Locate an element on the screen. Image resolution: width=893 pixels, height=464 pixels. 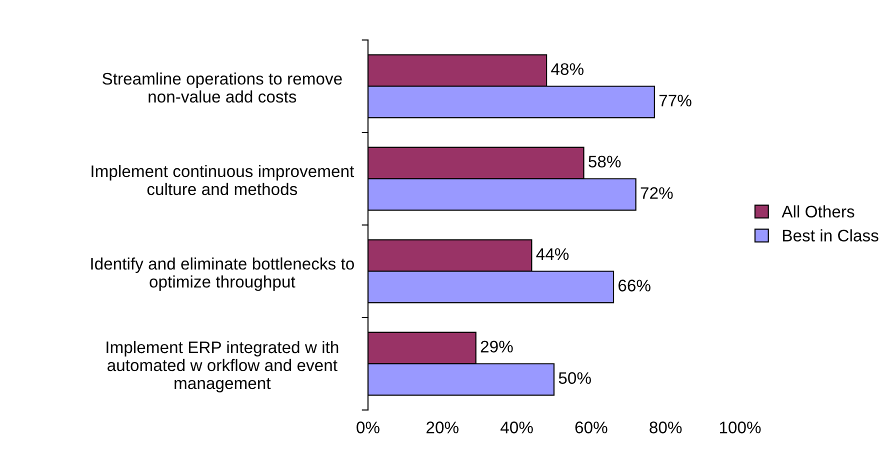
x-tick-label: 40% is located at coordinates (516, 428).